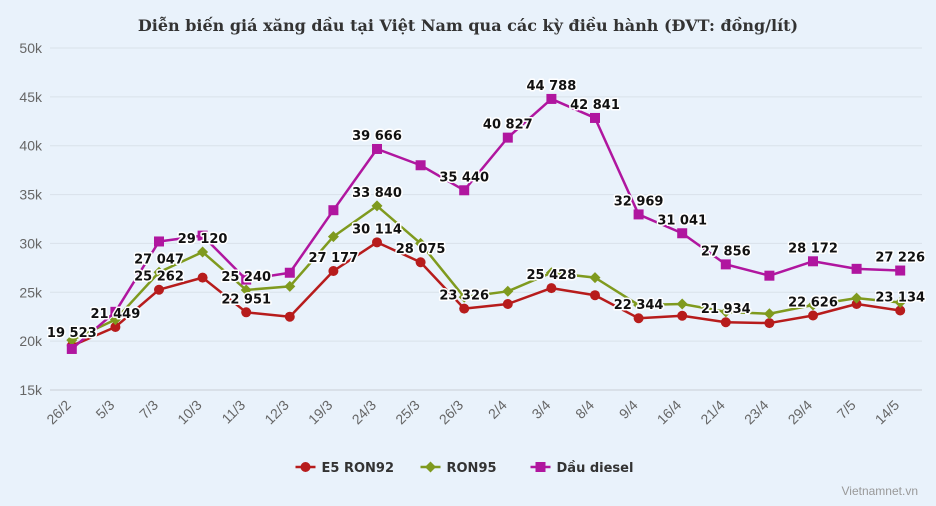 This screenshot has width=936, height=506. Describe the element at coordinates (900, 258) in the screenshot. I see `data-label: 27 226` at that location.